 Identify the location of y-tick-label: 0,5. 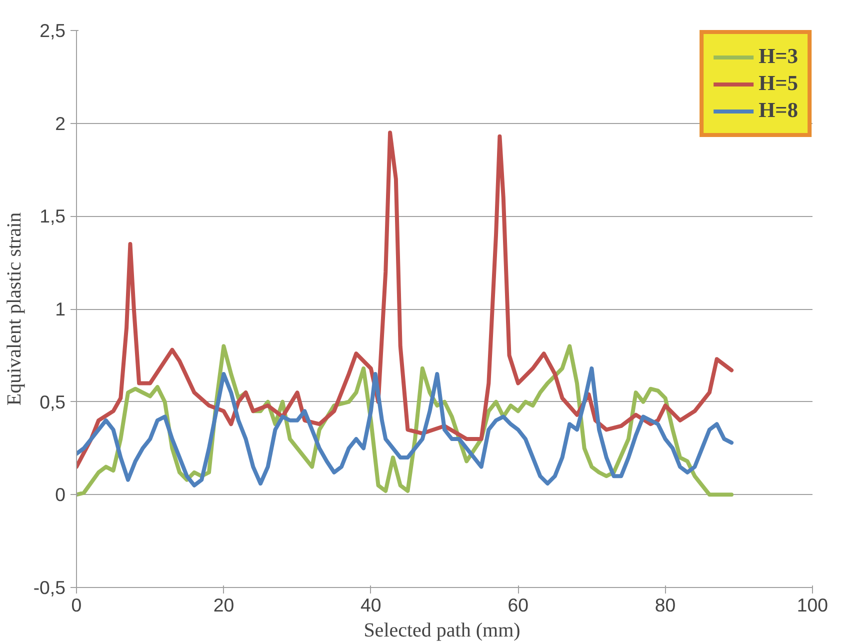
(53, 401).